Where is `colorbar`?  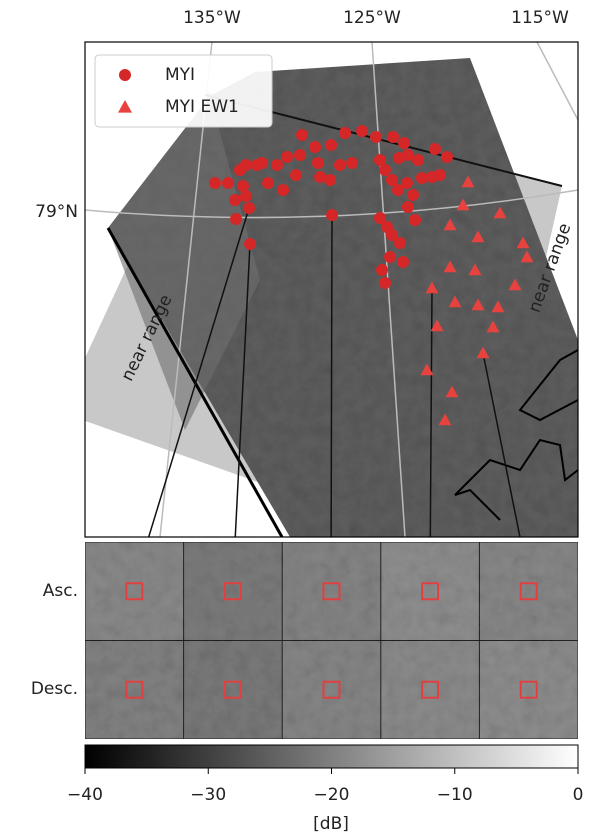
colorbar is located at coordinates (331, 756).